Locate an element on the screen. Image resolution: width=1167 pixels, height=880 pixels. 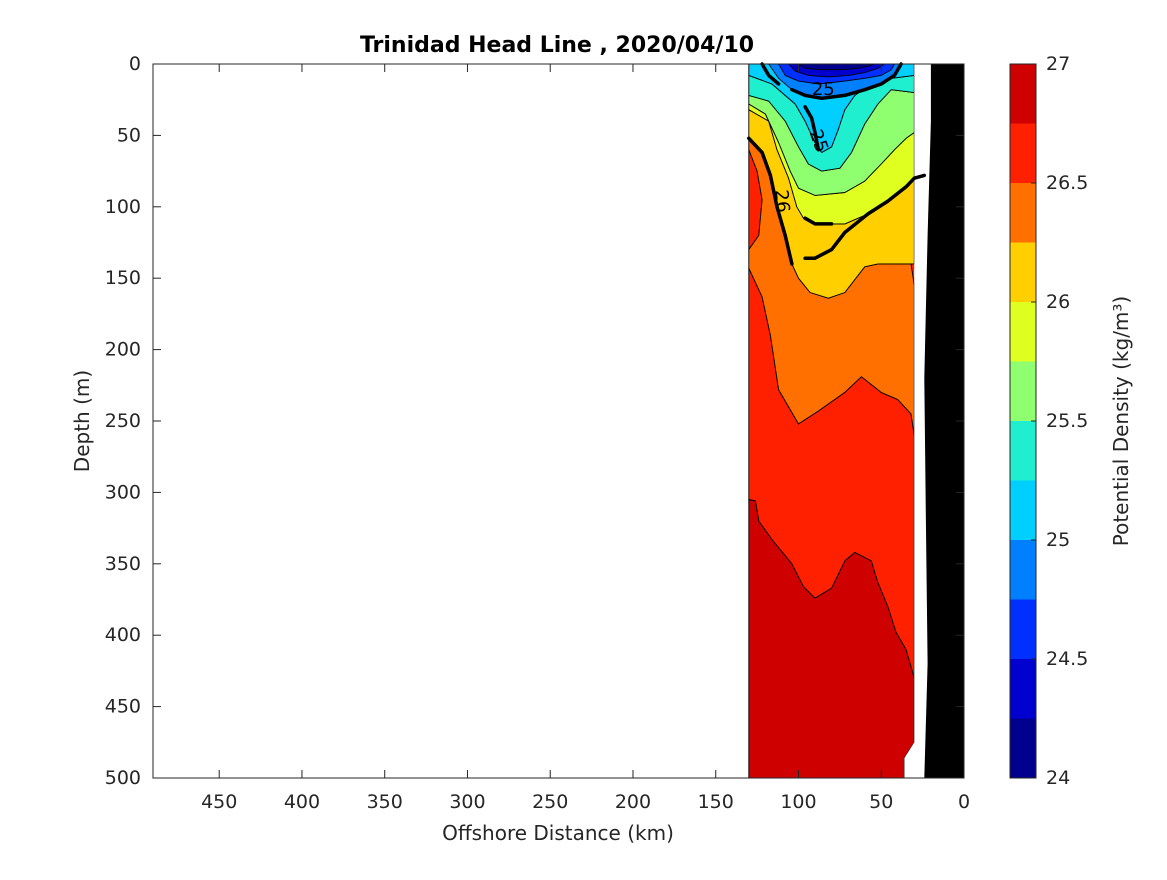
x-tick-label: 450 is located at coordinates (219, 802).